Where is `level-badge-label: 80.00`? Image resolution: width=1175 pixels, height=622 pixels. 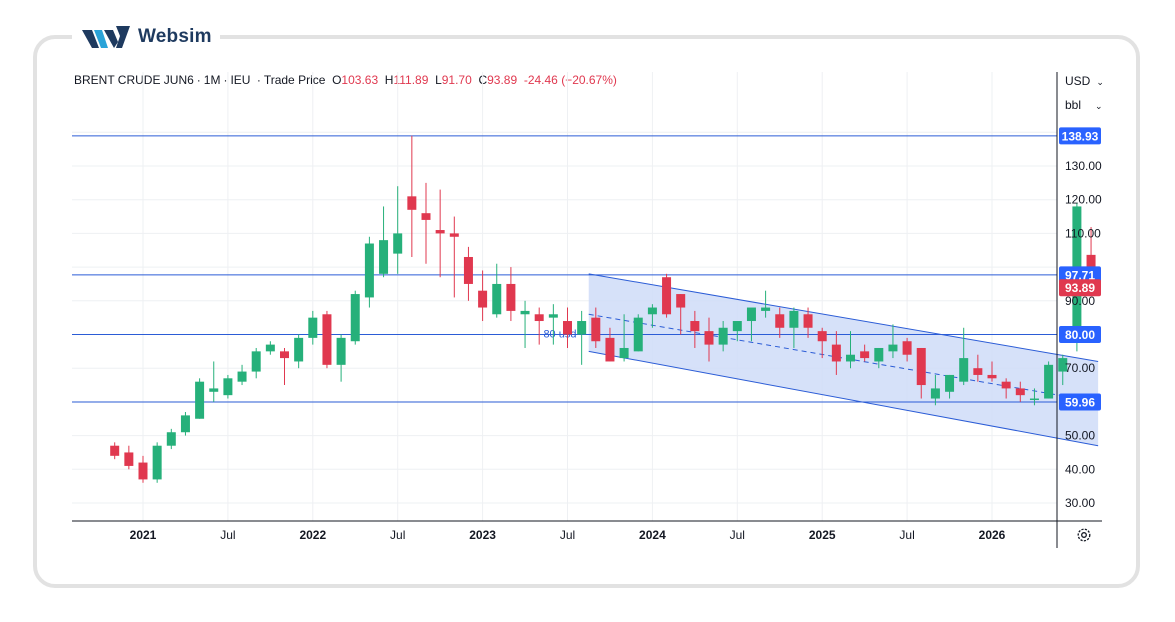 level-badge-label: 80.00 is located at coordinates (1080, 335).